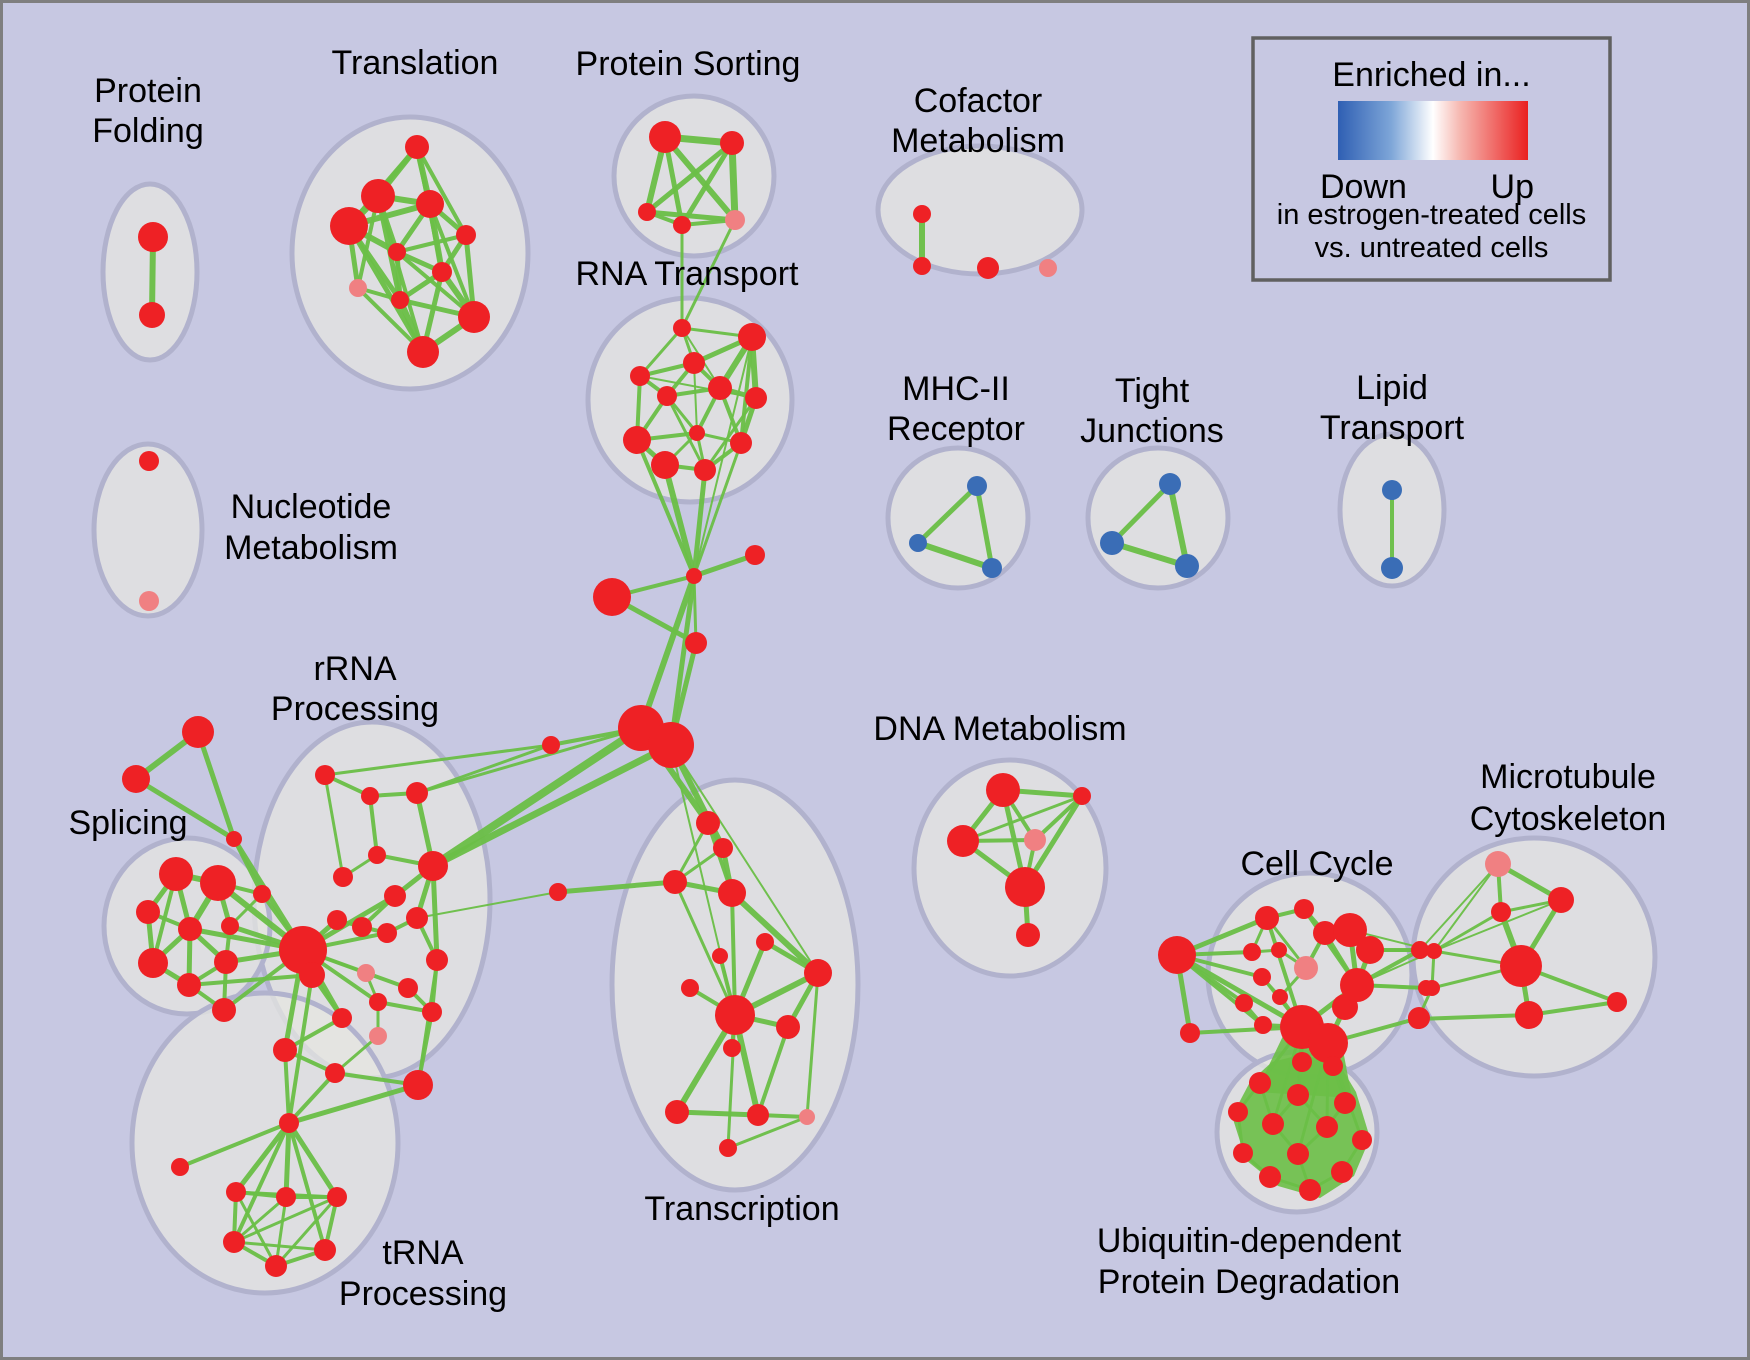  I want to click on network-node-sp8, so click(189, 985).